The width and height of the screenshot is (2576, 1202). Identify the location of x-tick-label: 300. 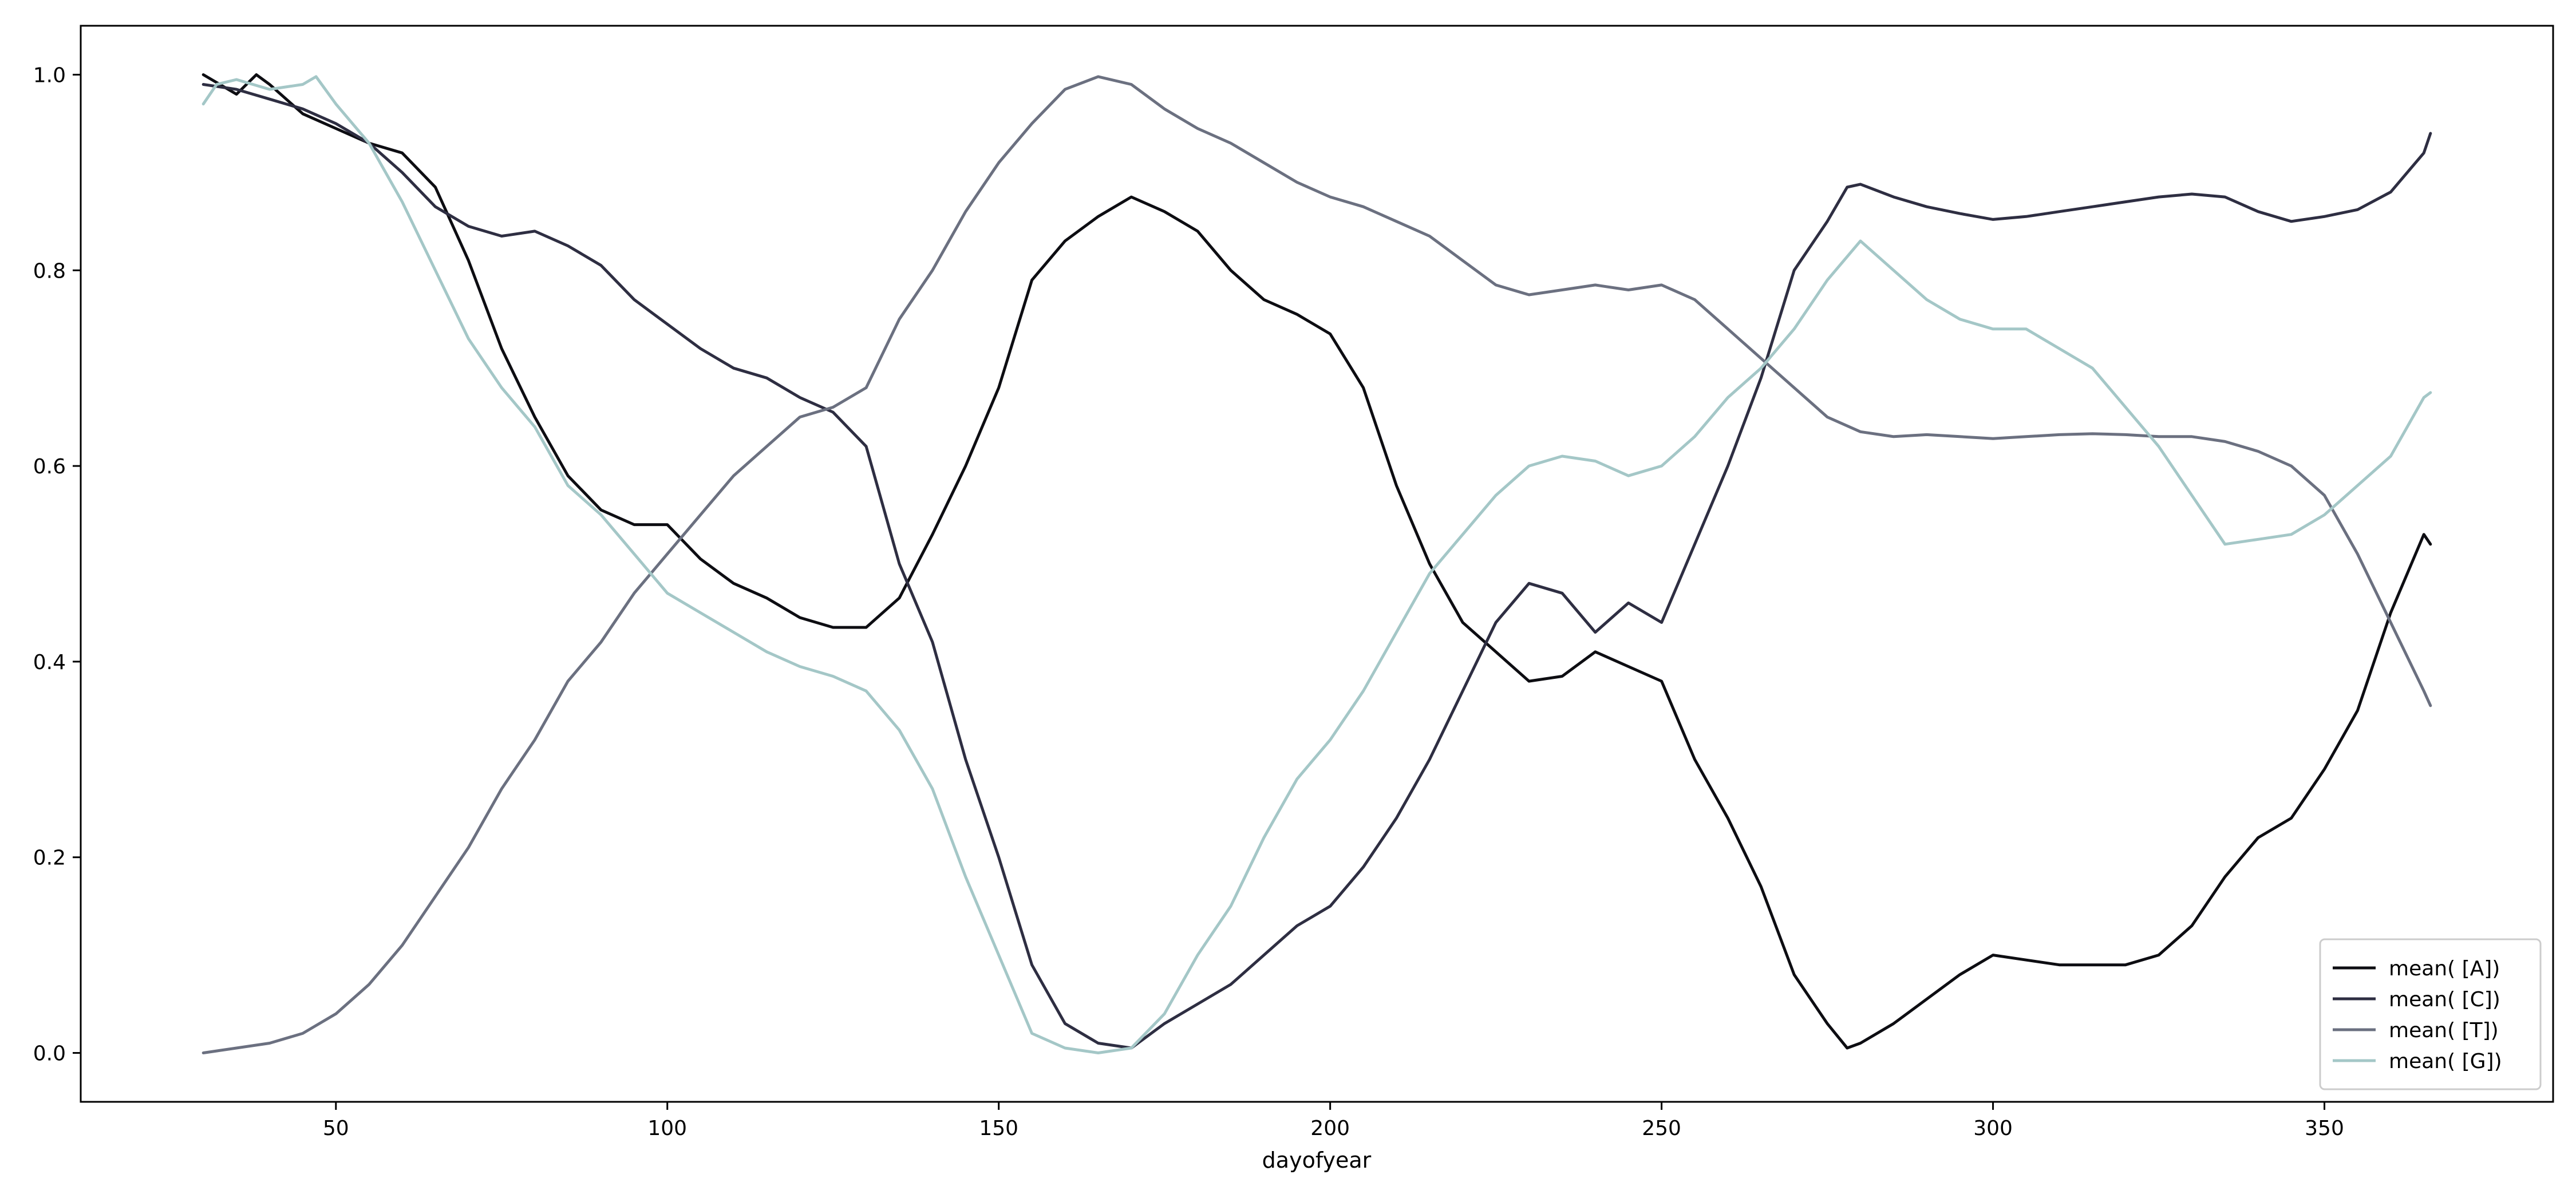
(1993, 1129).